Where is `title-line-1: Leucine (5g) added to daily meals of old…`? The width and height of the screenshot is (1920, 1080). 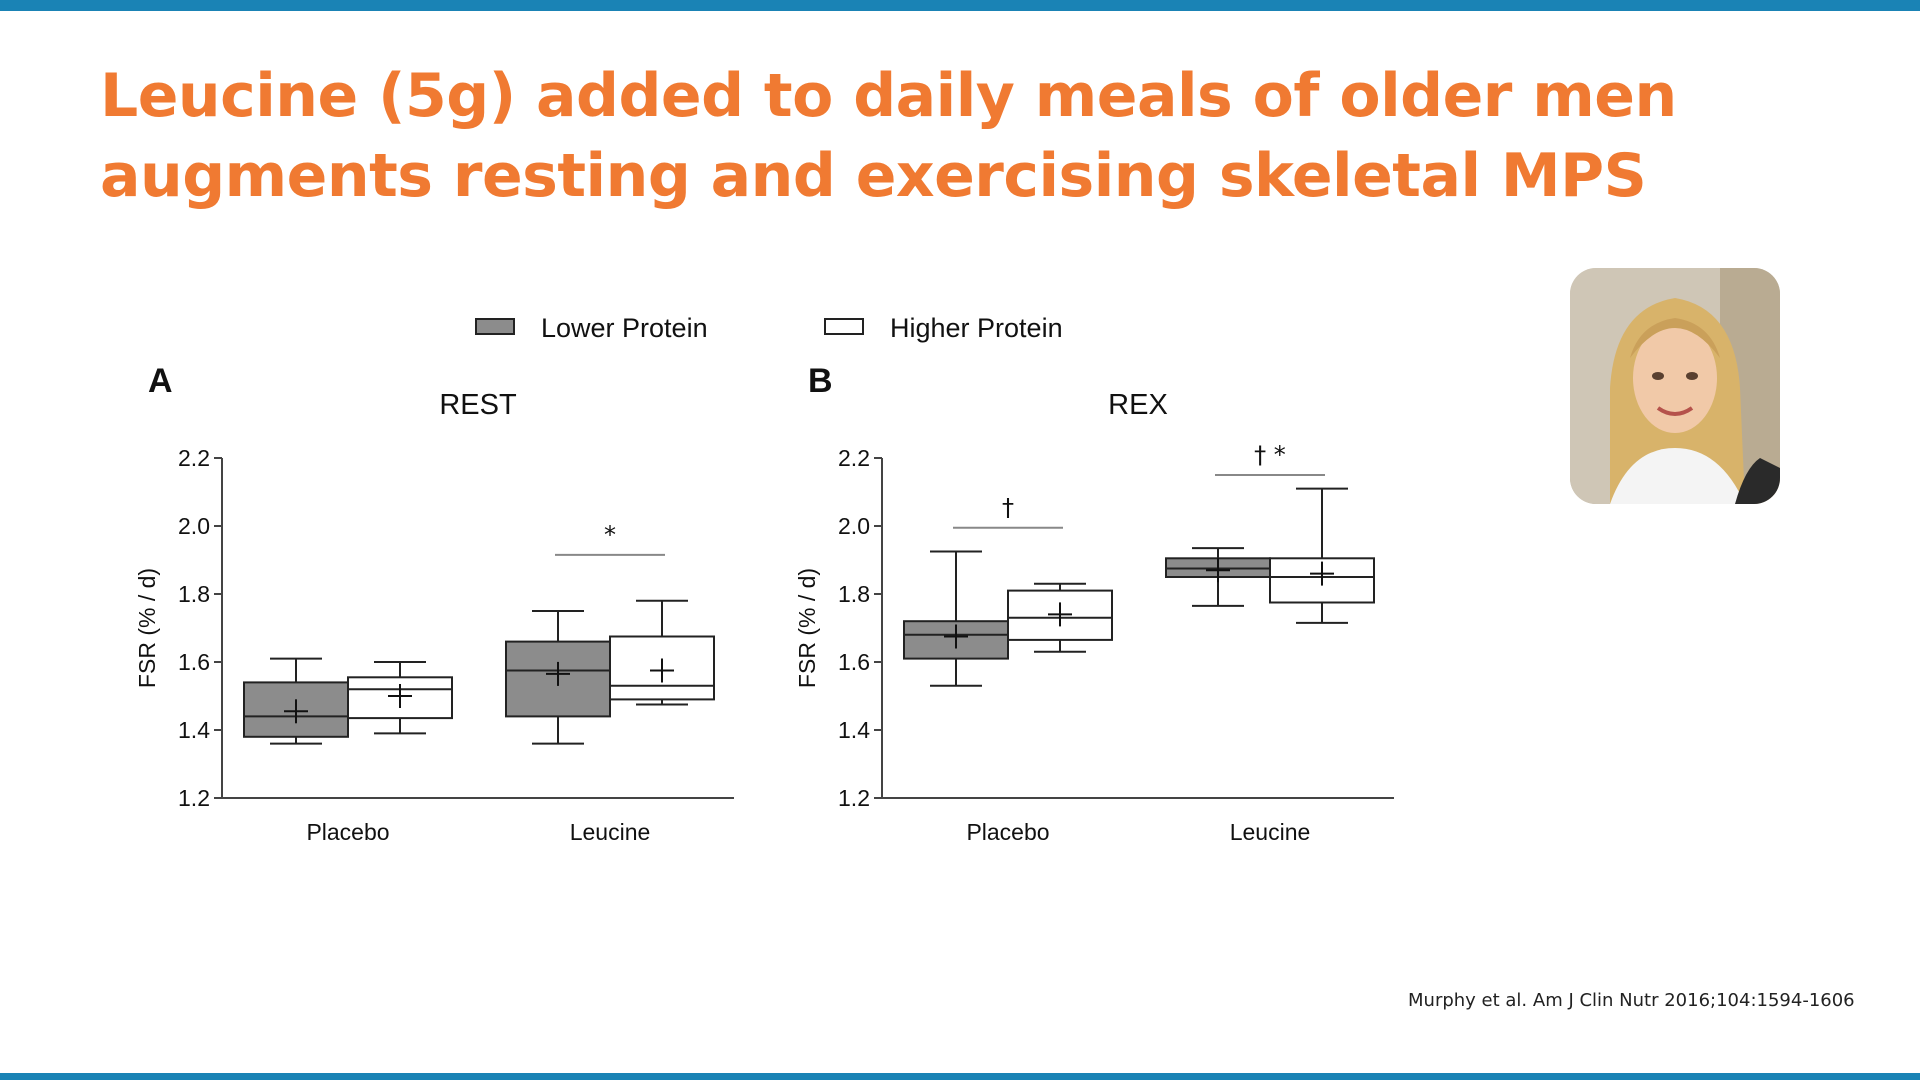
title-line-1: Leucine (5g) added to daily meals of old… is located at coordinates (888, 96).